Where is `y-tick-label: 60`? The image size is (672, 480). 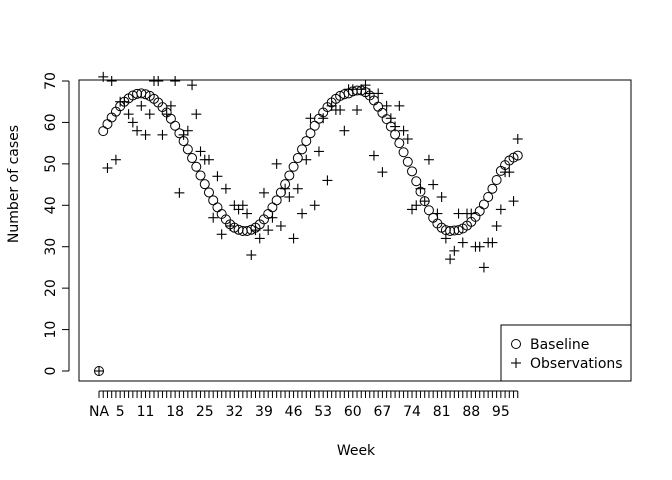
y-tick-label: 60 is located at coordinates (51, 123).